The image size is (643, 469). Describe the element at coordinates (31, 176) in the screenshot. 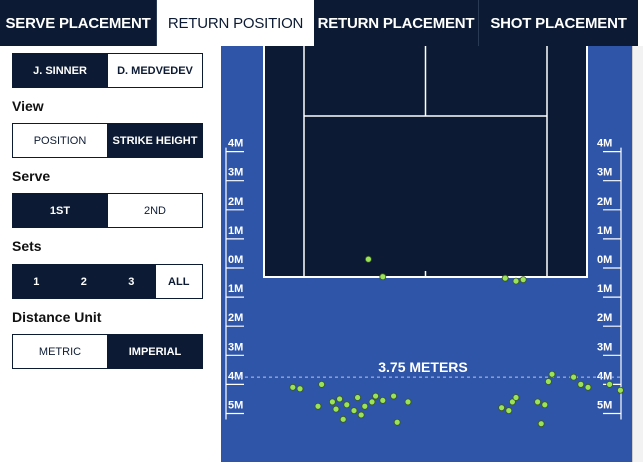

I see `serve-label: Serve` at that location.